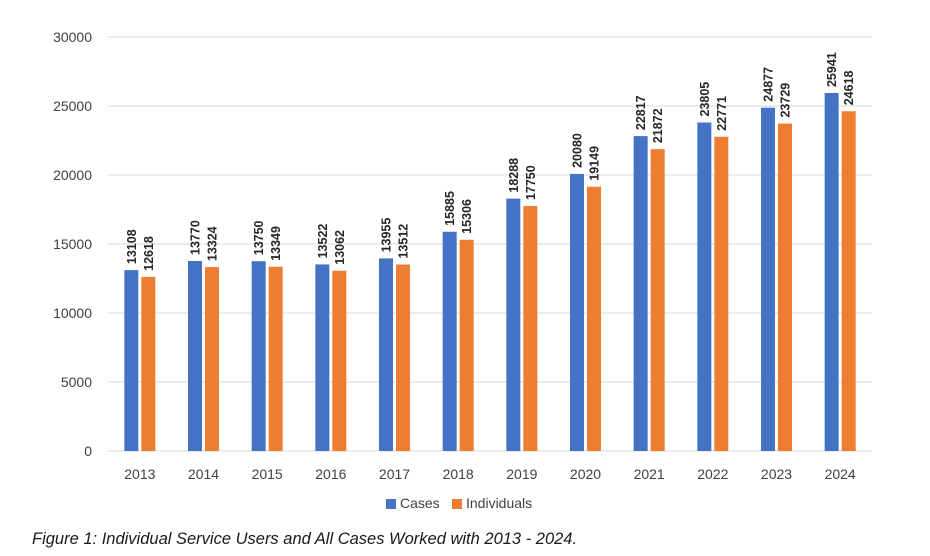  Describe the element at coordinates (705, 99) in the screenshot. I see `cases-label-2022: 23805` at that location.